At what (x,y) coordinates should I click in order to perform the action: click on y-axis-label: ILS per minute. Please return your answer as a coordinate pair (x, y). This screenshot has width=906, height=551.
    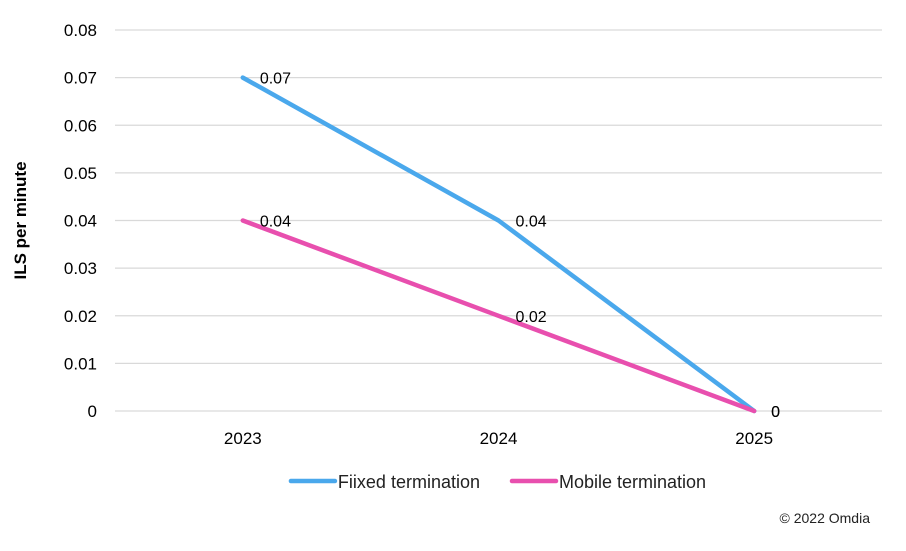
    Looking at the image, I should click on (20, 220).